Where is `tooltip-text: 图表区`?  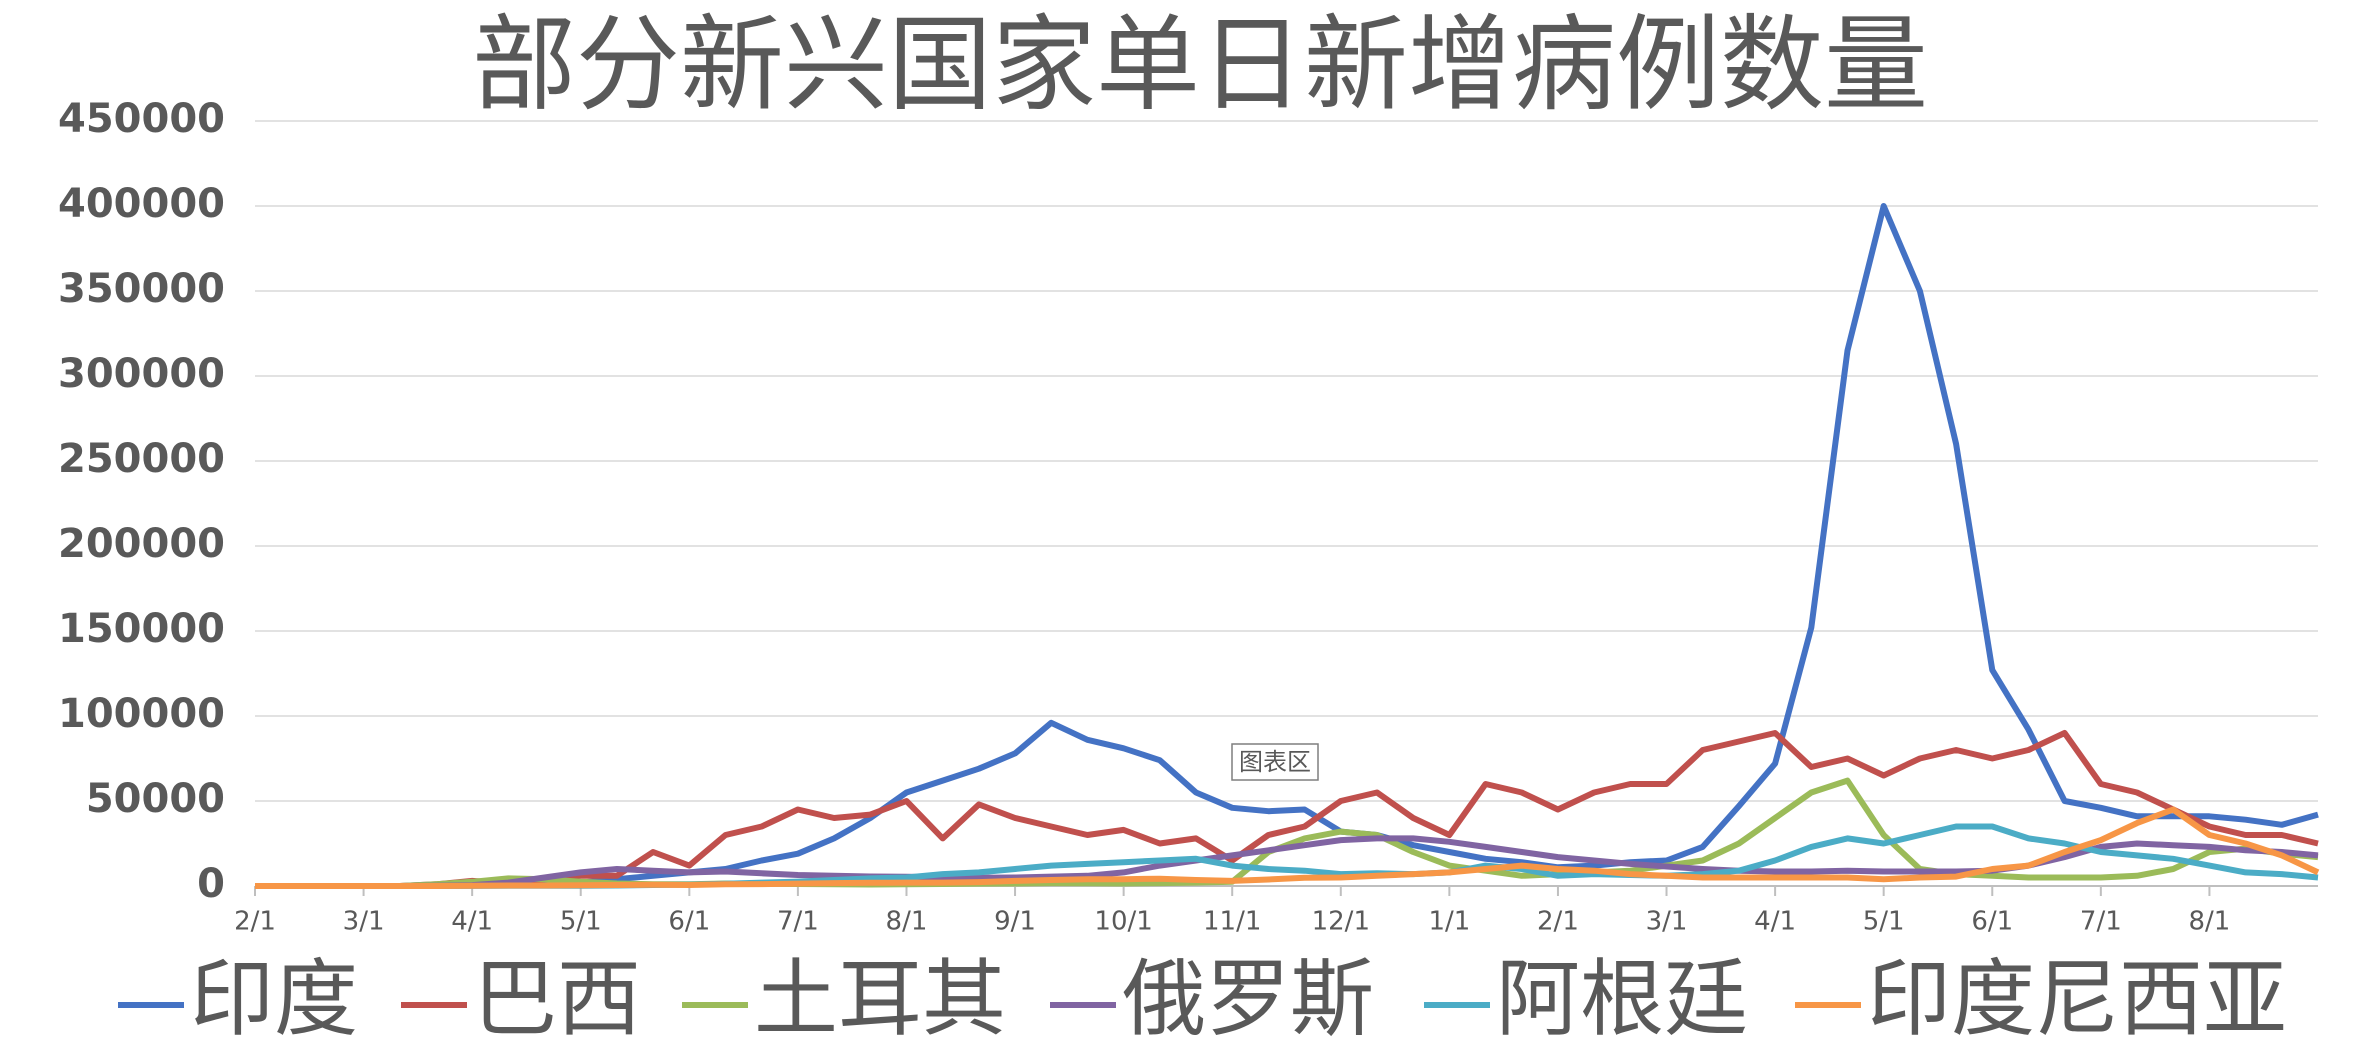
tooltip-text: 图表区 is located at coordinates (1275, 762).